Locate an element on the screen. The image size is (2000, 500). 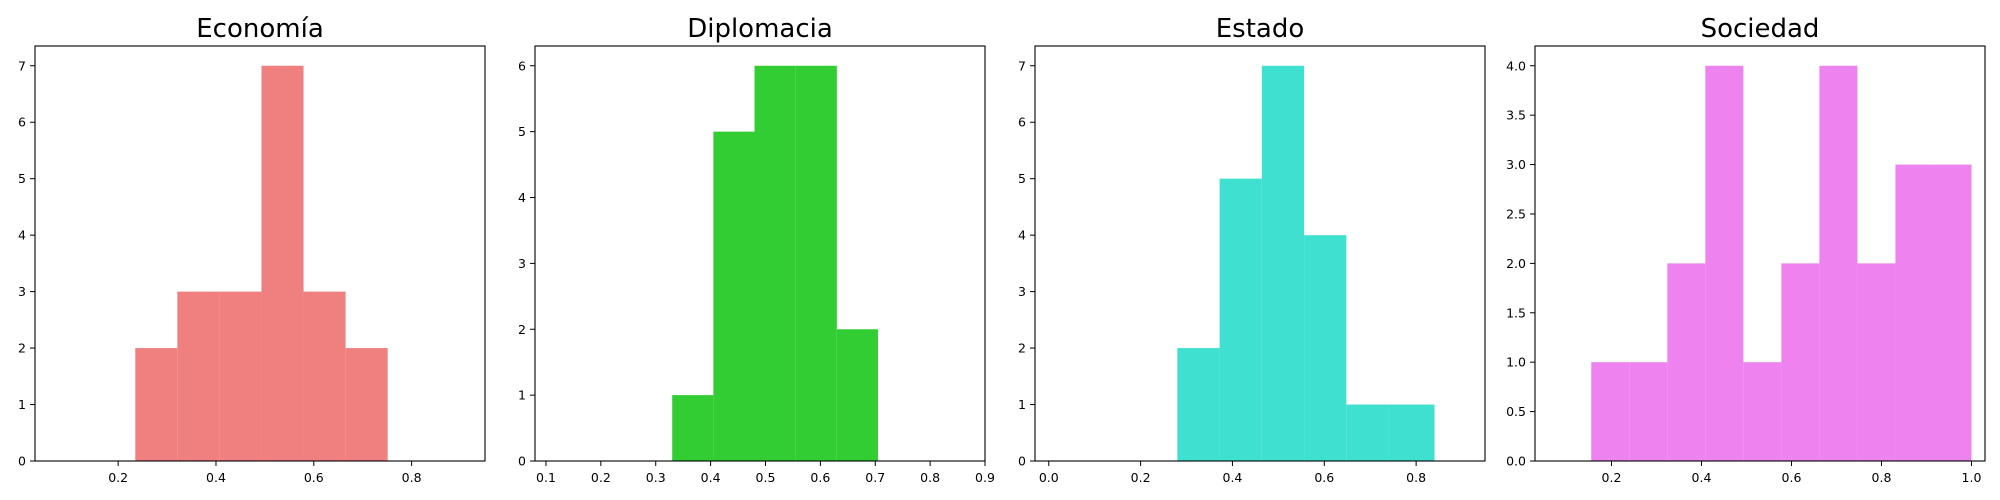
x-tick-label: 1.0 is located at coordinates (1972, 477).